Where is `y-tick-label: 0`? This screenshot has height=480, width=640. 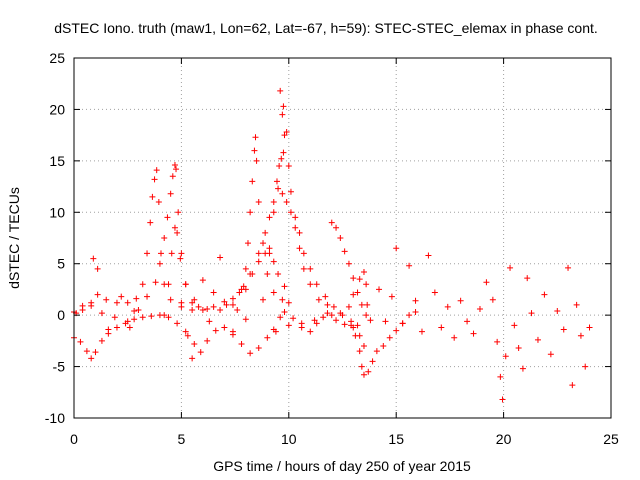 y-tick-label: 0 is located at coordinates (61, 315).